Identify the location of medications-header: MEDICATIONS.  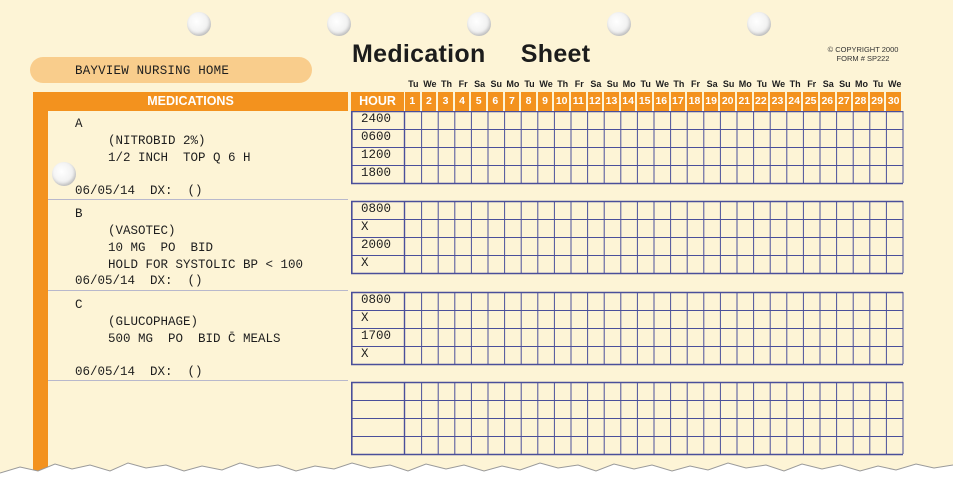
(190, 101).